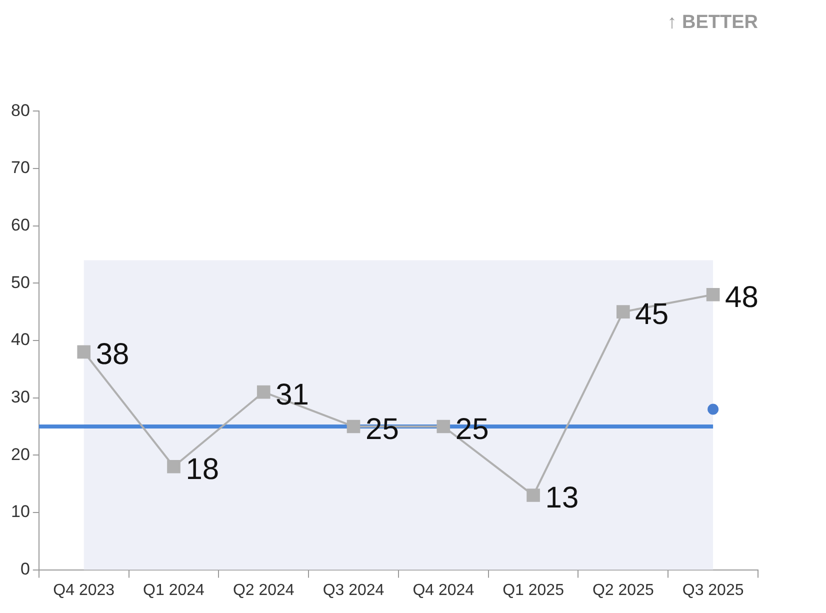  I want to click on x-tick-label: Q3 2024, so click(353, 590).